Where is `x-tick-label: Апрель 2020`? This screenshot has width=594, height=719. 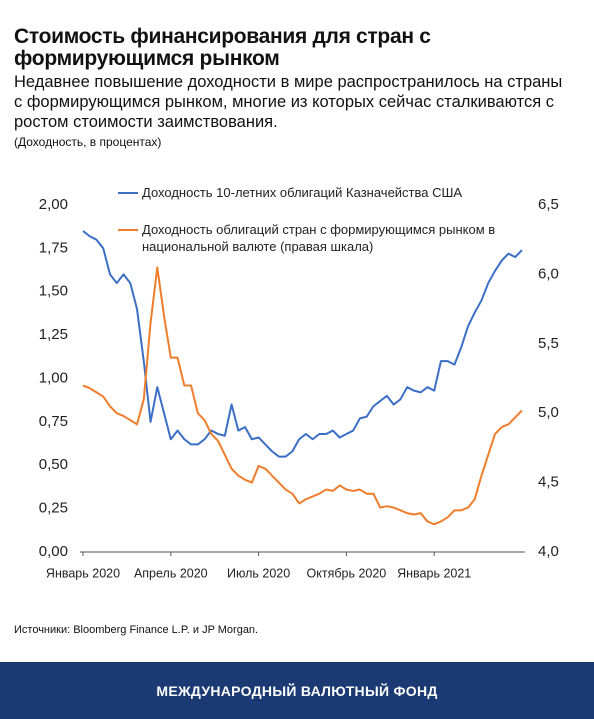 x-tick-label: Апрель 2020 is located at coordinates (171, 573).